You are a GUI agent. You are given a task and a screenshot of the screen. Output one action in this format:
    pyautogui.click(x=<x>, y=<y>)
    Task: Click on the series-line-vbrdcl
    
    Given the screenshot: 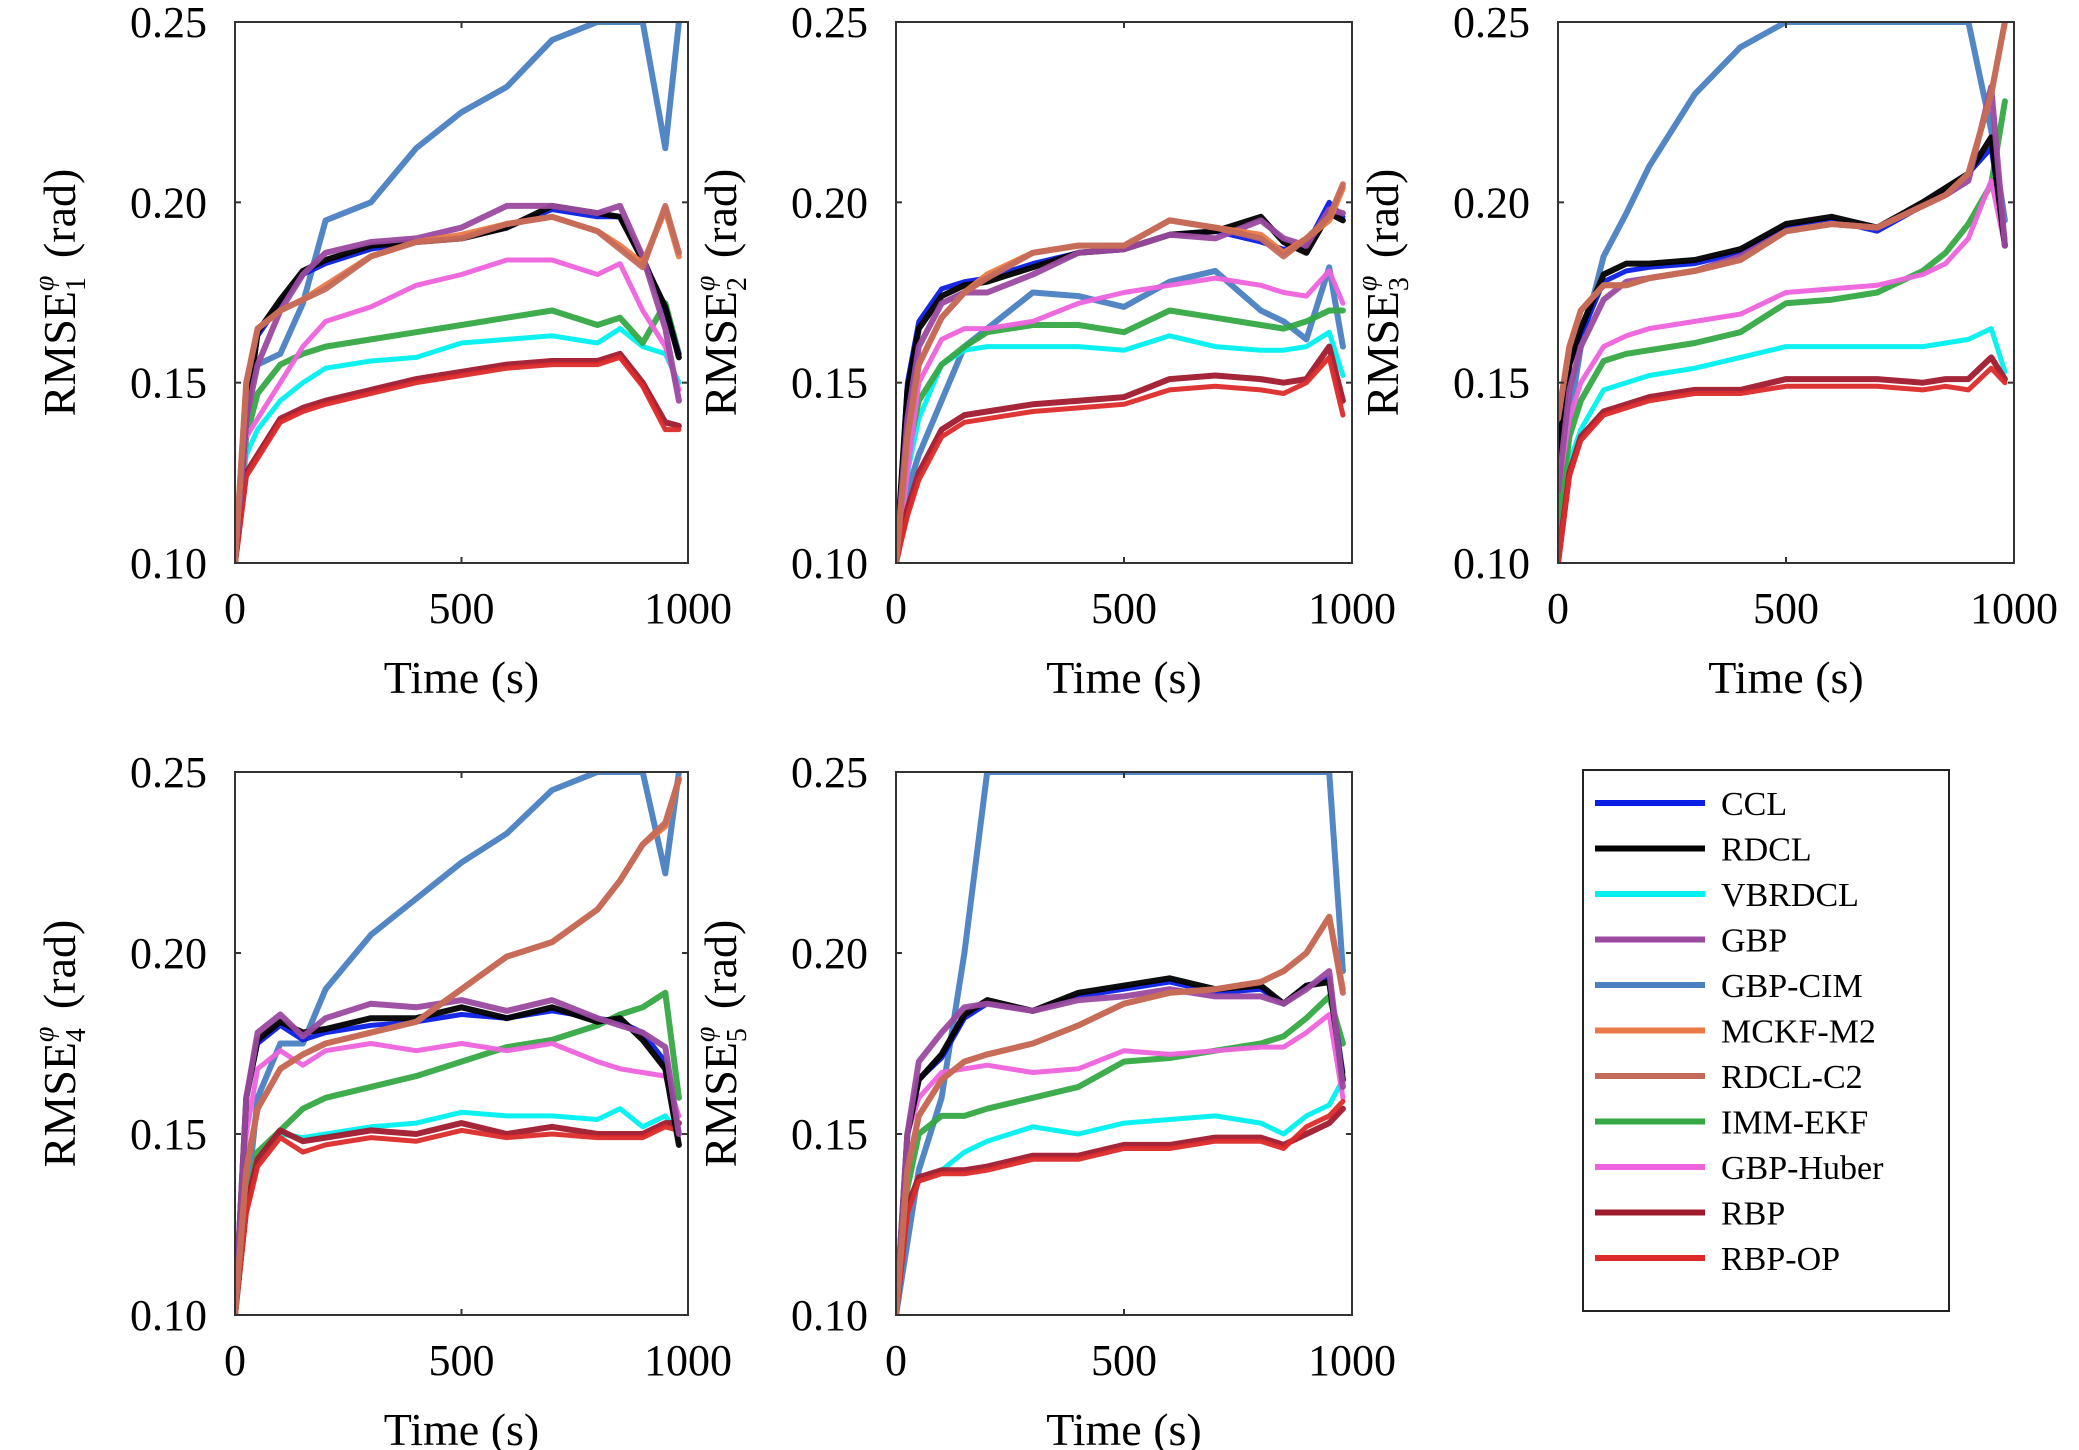 What is the action you would take?
    pyautogui.click(x=1121, y=446)
    